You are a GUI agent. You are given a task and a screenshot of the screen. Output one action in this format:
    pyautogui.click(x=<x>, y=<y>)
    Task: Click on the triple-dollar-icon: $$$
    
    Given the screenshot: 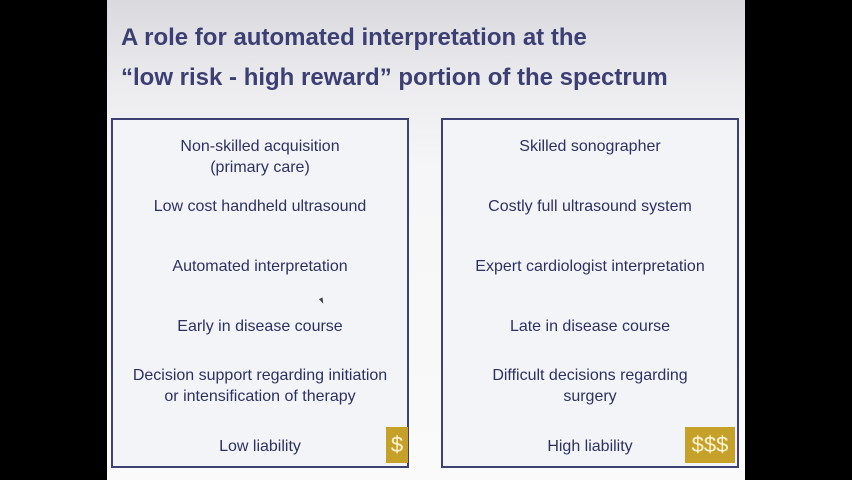 What is the action you would take?
    pyautogui.click(x=710, y=445)
    